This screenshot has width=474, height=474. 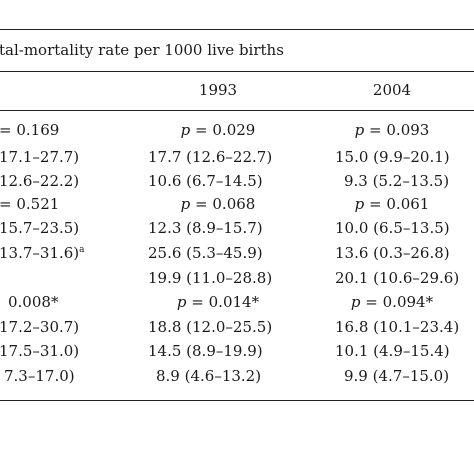 What do you see at coordinates (210, 327) in the screenshot?
I see `cell-col2: 18.8 (12.0–25.5)` at bounding box center [210, 327].